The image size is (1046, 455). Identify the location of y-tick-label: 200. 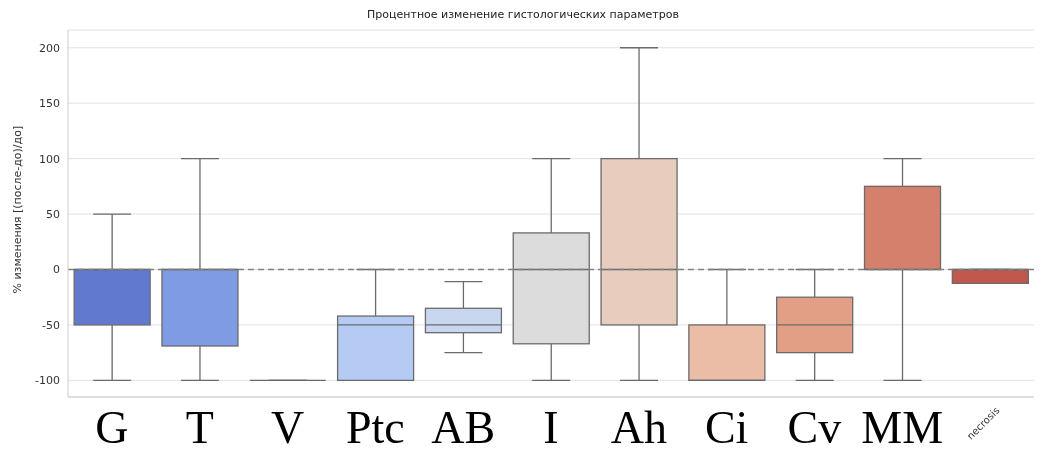
(49, 48).